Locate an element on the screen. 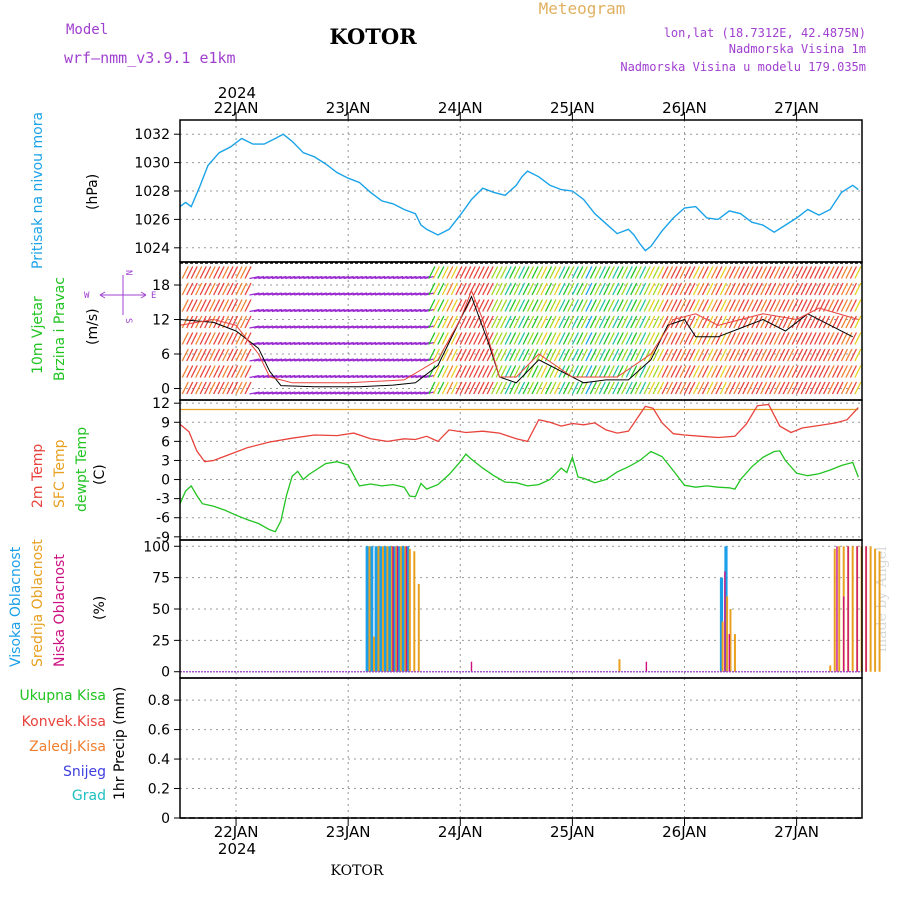 Image resolution: width=900 pixels, height=900 pixels. panel-border-precip is located at coordinates (521, 748).